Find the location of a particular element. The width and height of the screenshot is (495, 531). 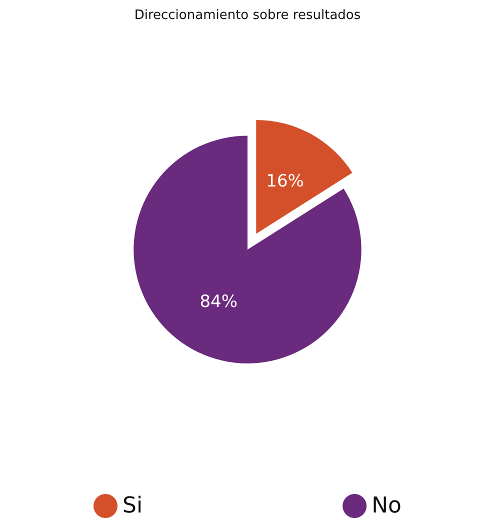

data-label: 84% is located at coordinates (219, 302).